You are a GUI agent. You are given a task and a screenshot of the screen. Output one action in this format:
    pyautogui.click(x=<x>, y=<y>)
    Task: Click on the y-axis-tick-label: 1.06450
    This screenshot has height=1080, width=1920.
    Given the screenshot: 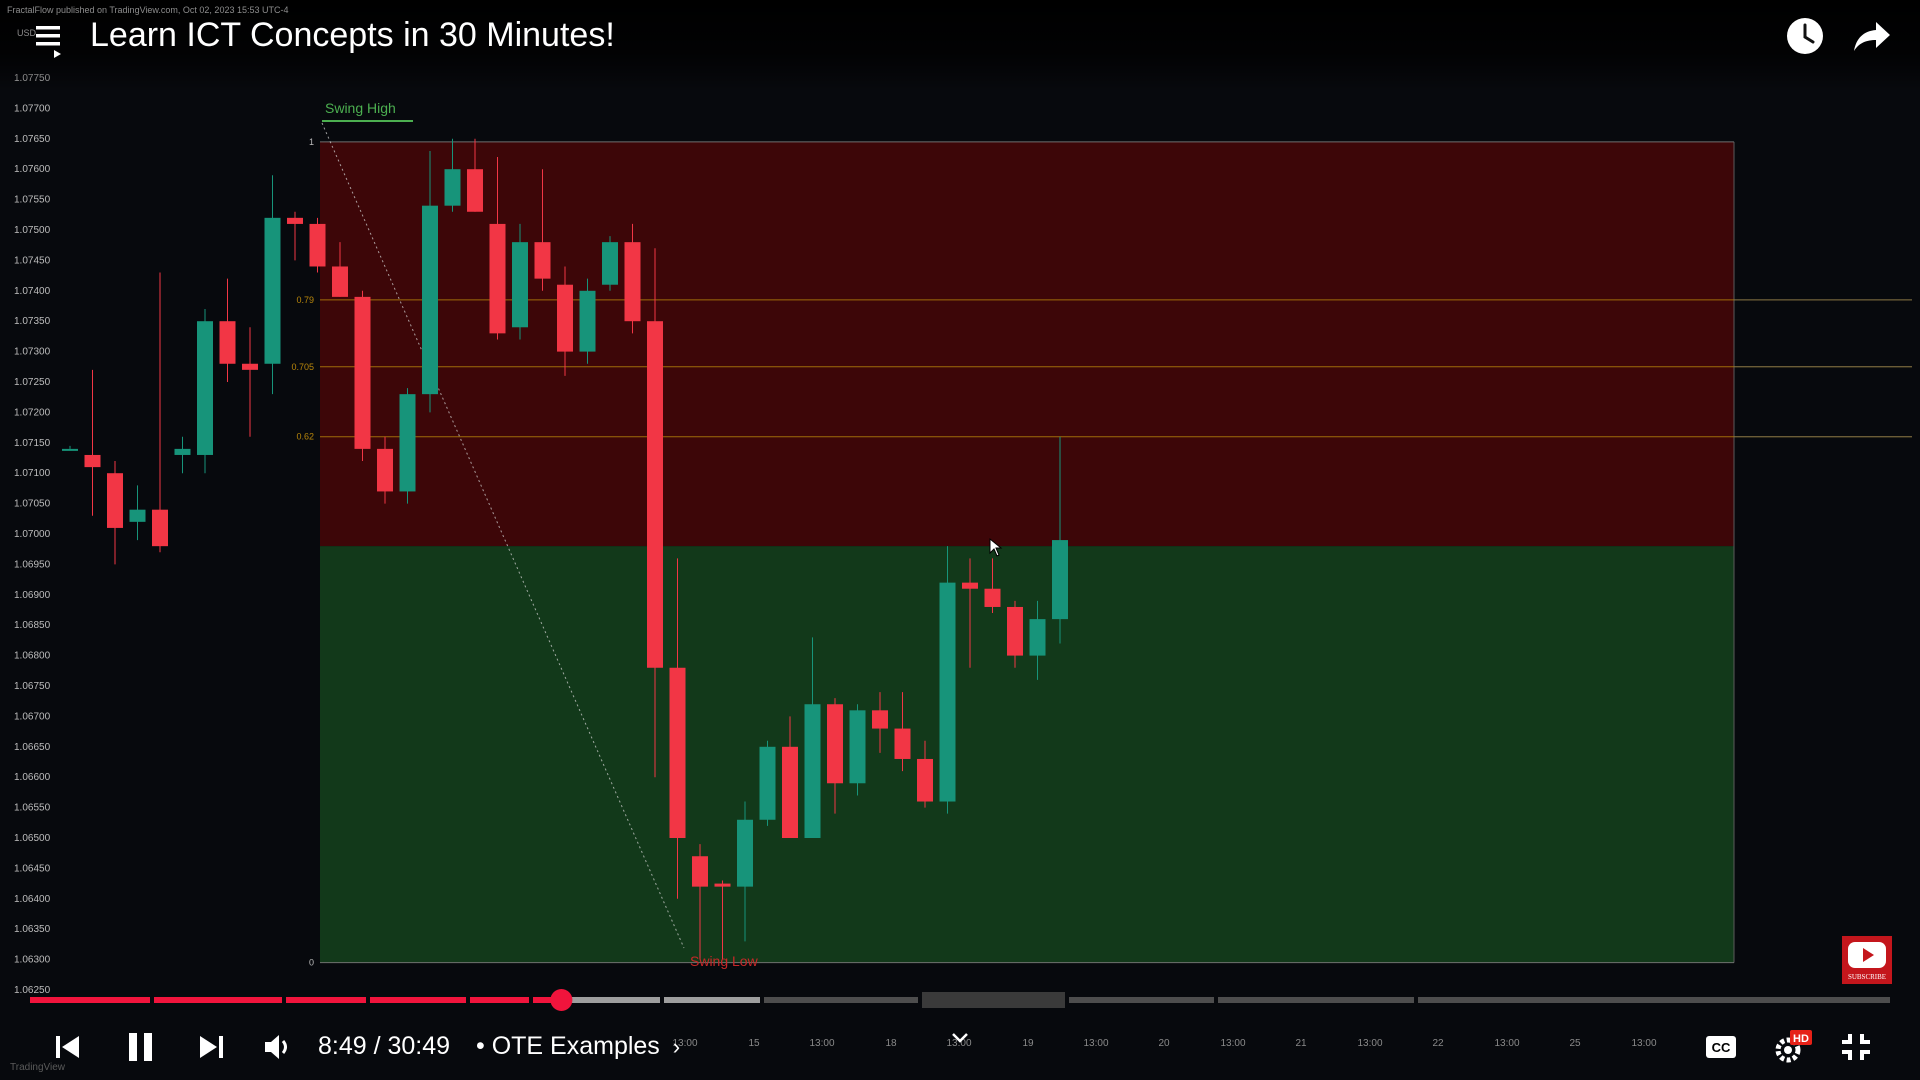 What is the action you would take?
    pyautogui.click(x=32, y=868)
    